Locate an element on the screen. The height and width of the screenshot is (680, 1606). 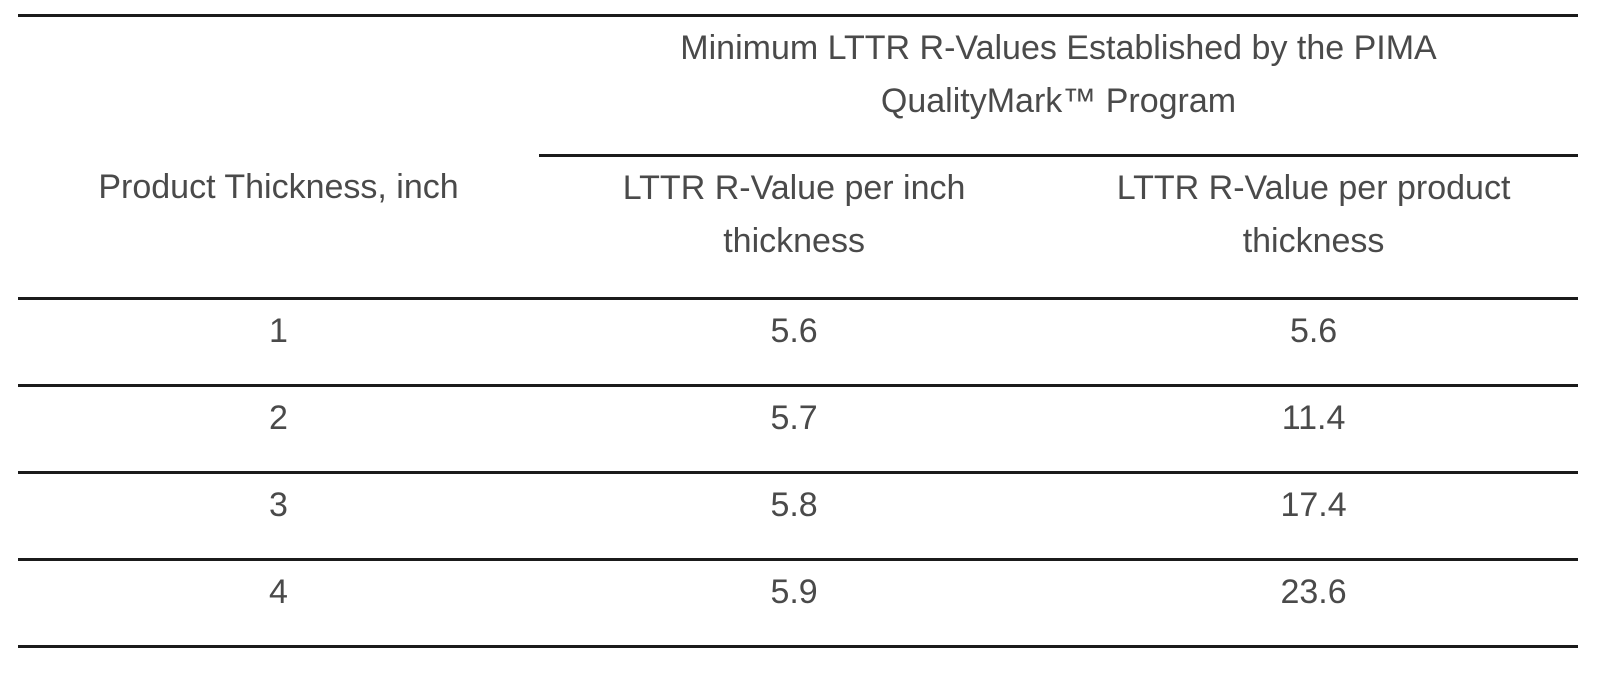
table-row: 1 5.6 5.6 is located at coordinates (798, 342).